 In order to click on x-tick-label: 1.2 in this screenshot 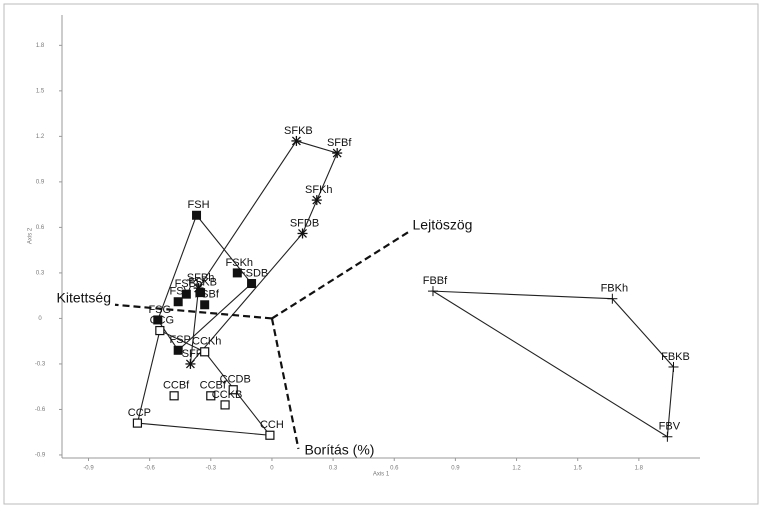, I will do `click(516, 469)`.